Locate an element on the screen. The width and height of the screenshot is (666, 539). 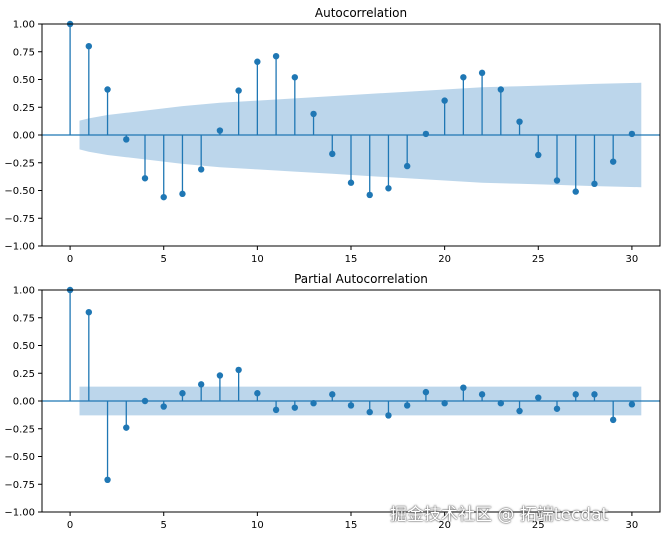
pacf-y-tick-label: 0.25 is located at coordinates (24, 374).